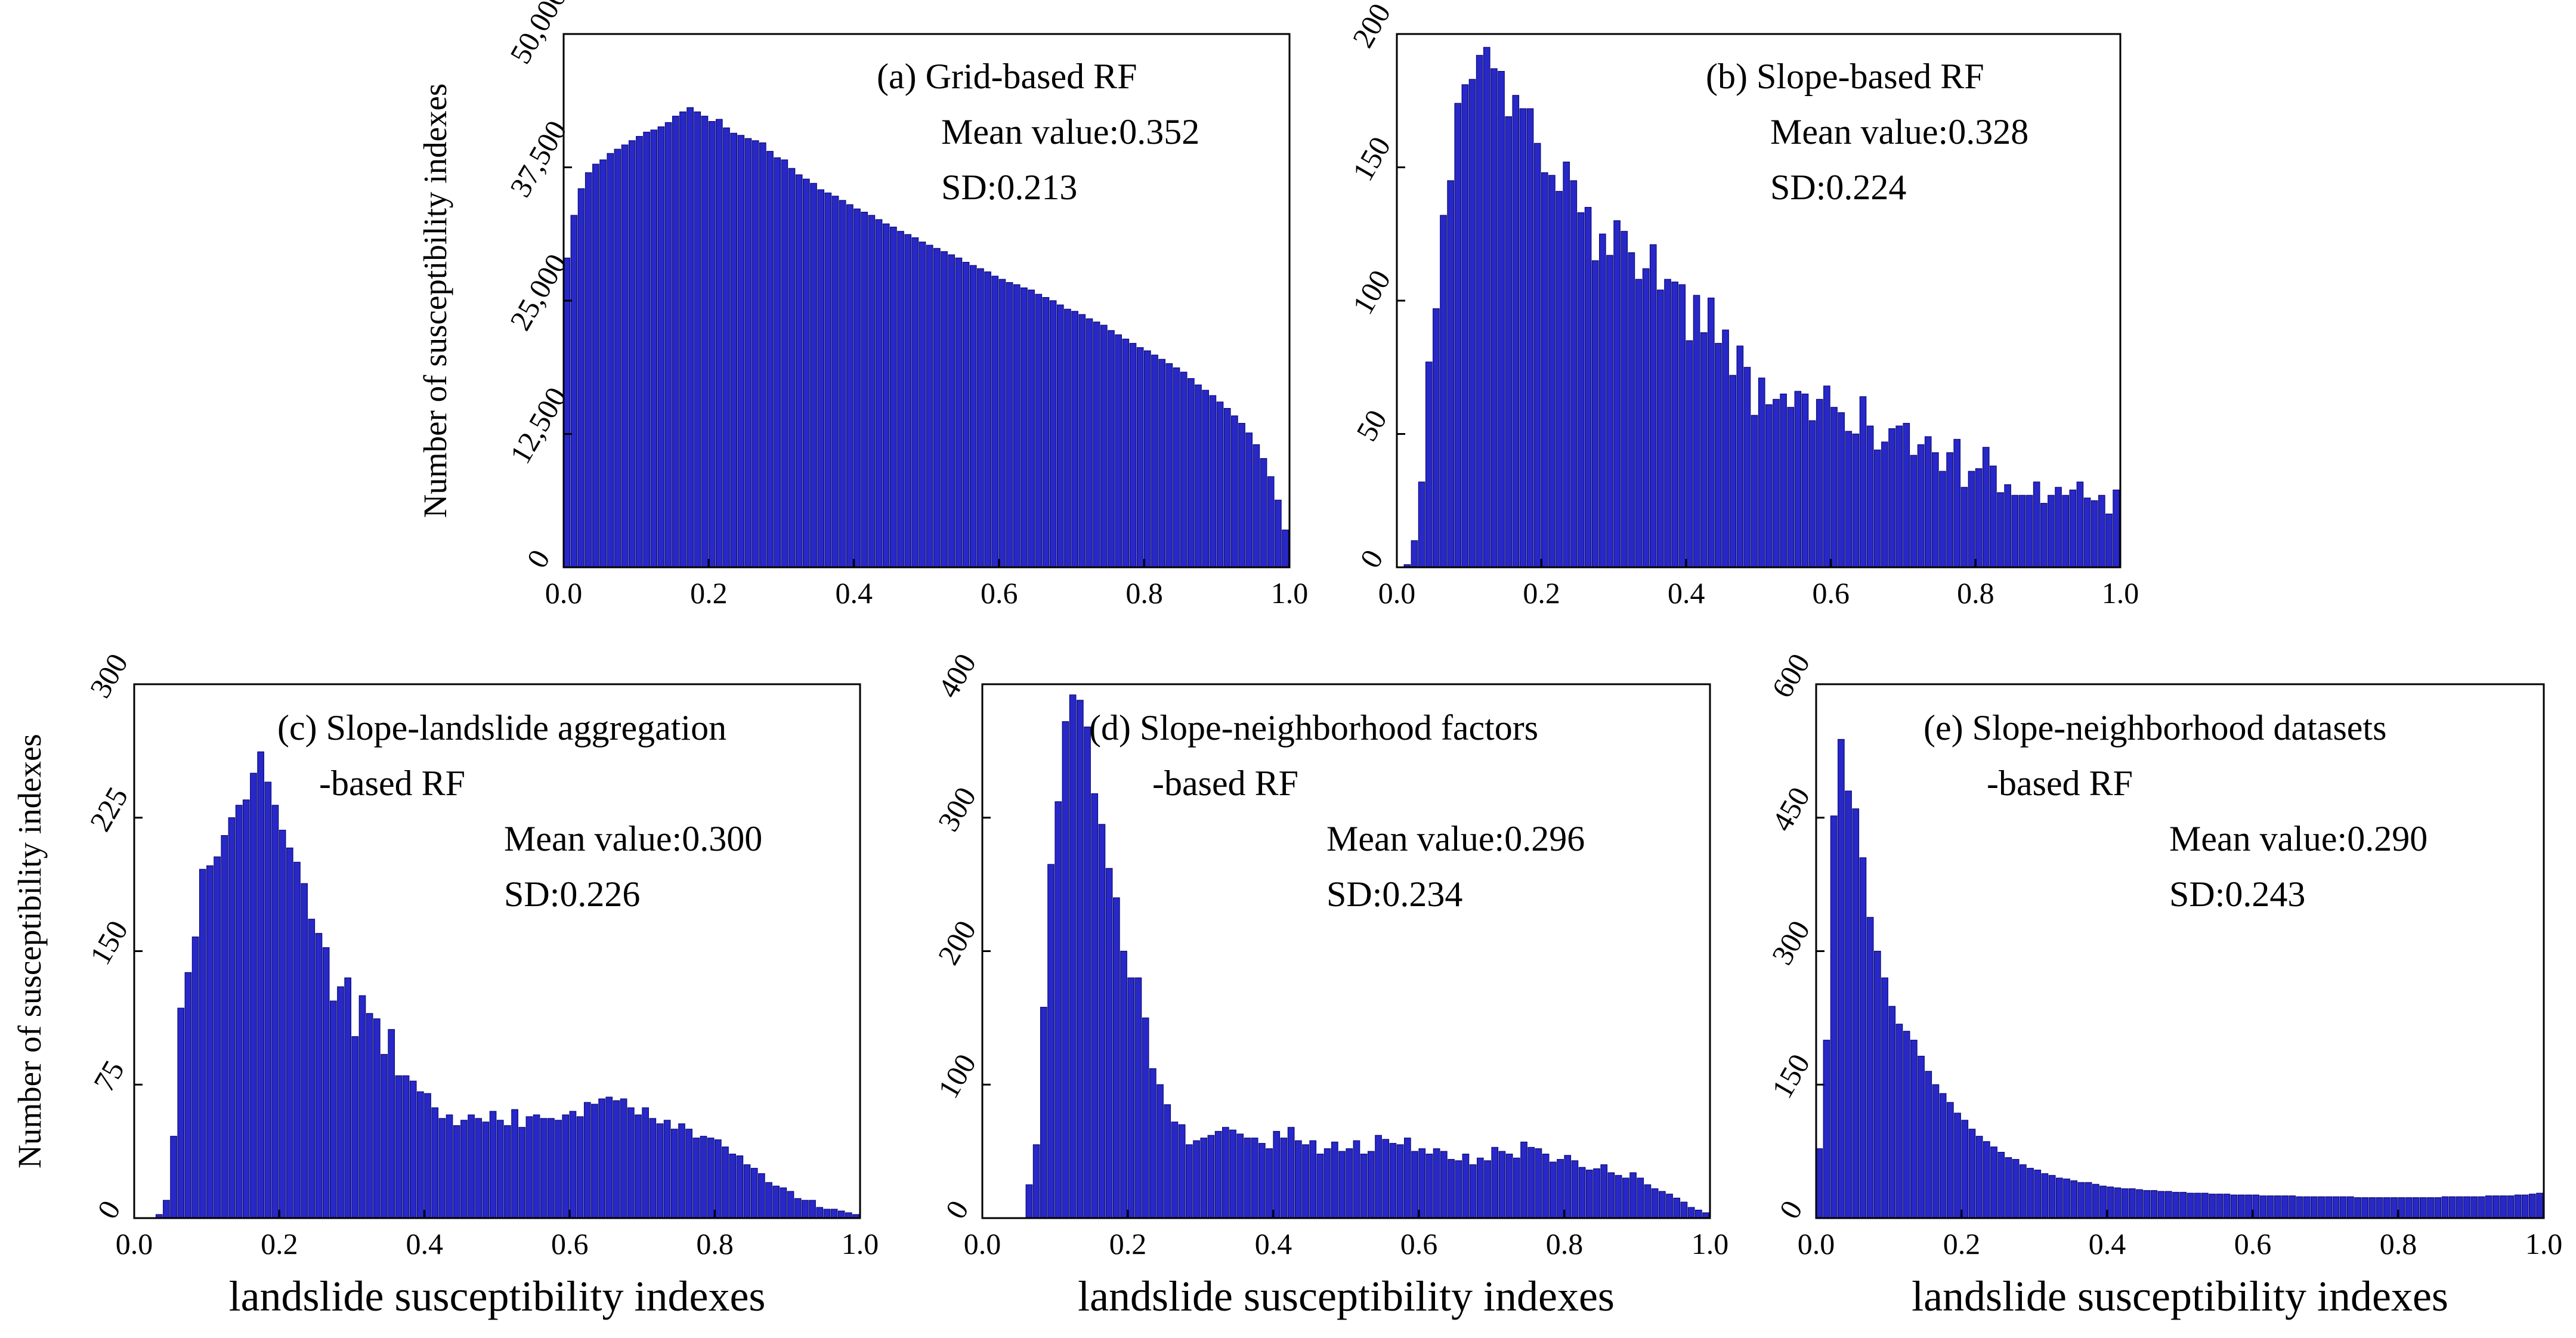 The width and height of the screenshot is (2576, 1338). Describe the element at coordinates (392, 783) in the screenshot. I see `annotation-line: -based RF` at that location.